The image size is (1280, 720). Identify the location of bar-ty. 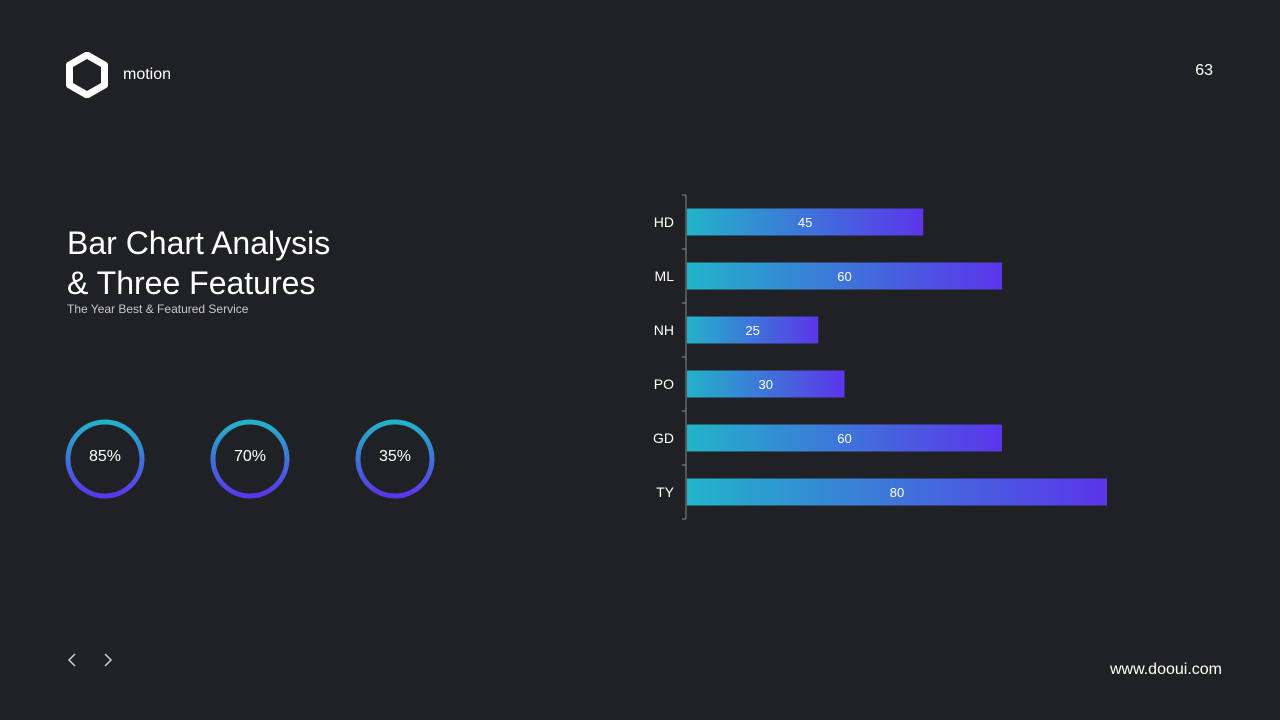
(897, 492).